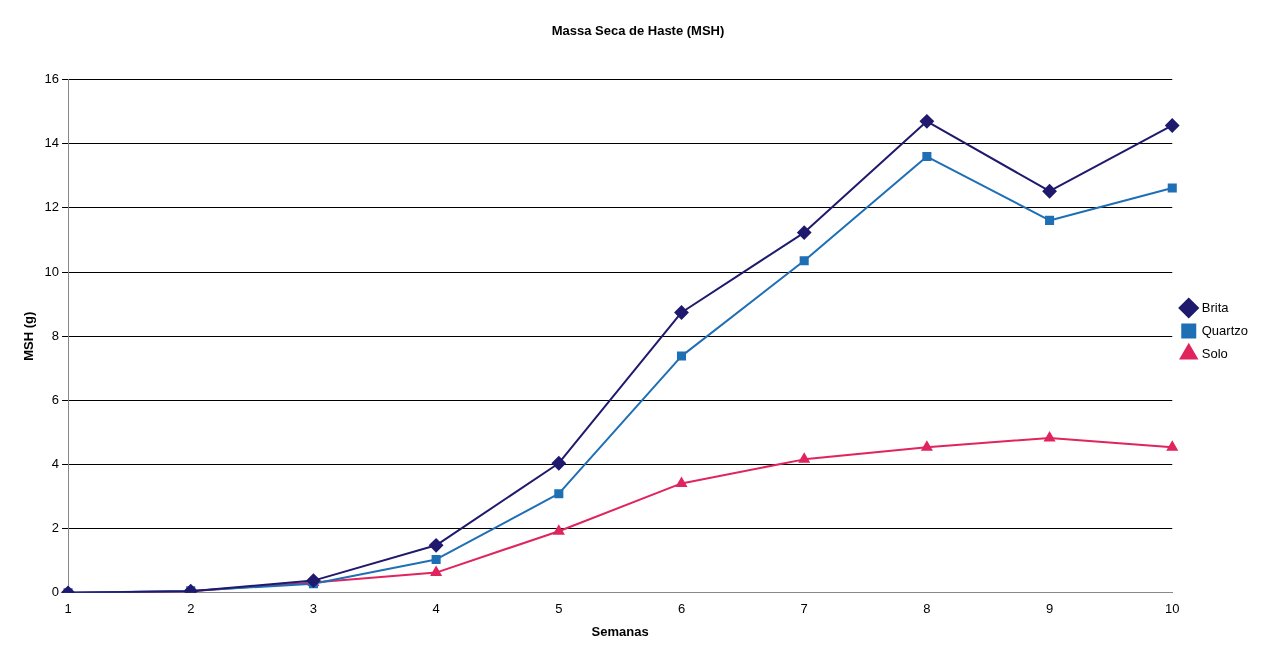 The image size is (1284, 654). I want to click on chart-title: Massa Seca de Haste (MSH), so click(638, 31).